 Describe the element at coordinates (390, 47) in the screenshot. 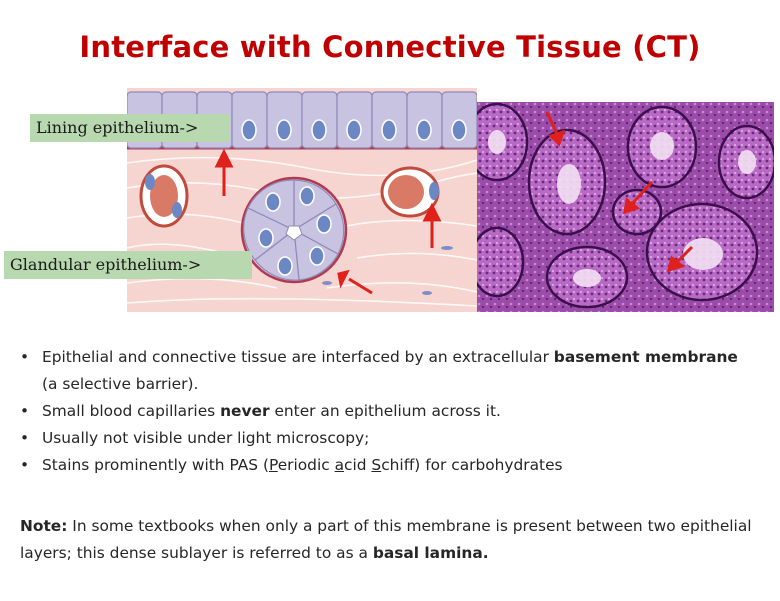

I see `slide-title: Interface with Connective Tissue (CT)` at that location.